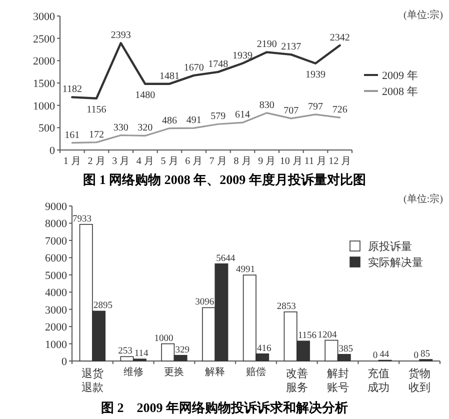  What do you see at coordinates (82, 219) in the screenshot?
I see `data-label: 7933` at bounding box center [82, 219].